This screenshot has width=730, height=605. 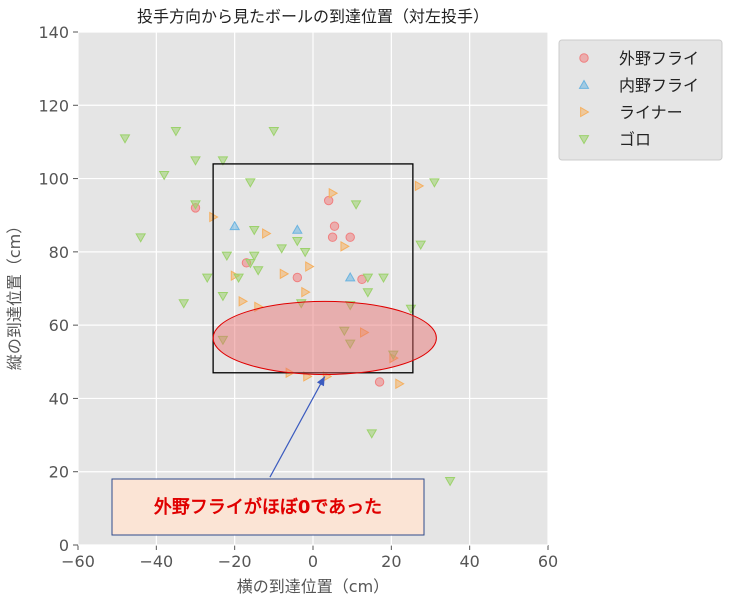 What do you see at coordinates (53, 32) in the screenshot?
I see `y-tick-label: 140` at bounding box center [53, 32].